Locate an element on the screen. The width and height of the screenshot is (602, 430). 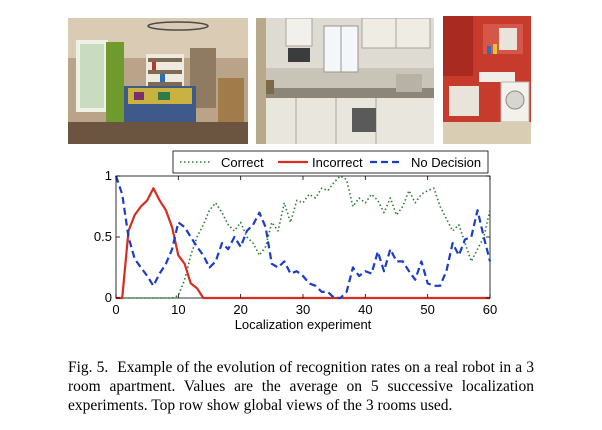
x-tick-label: 20 is located at coordinates (240, 309).